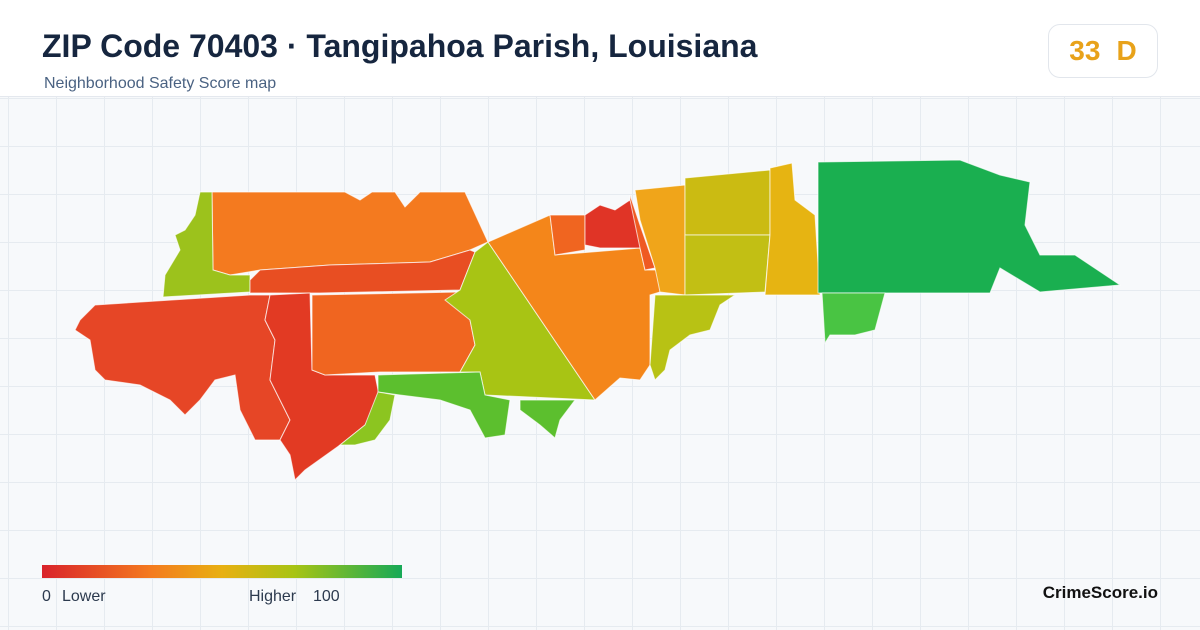 This screenshot has height=630, width=1200. I want to click on legend-min-label: Lower, so click(84, 596).